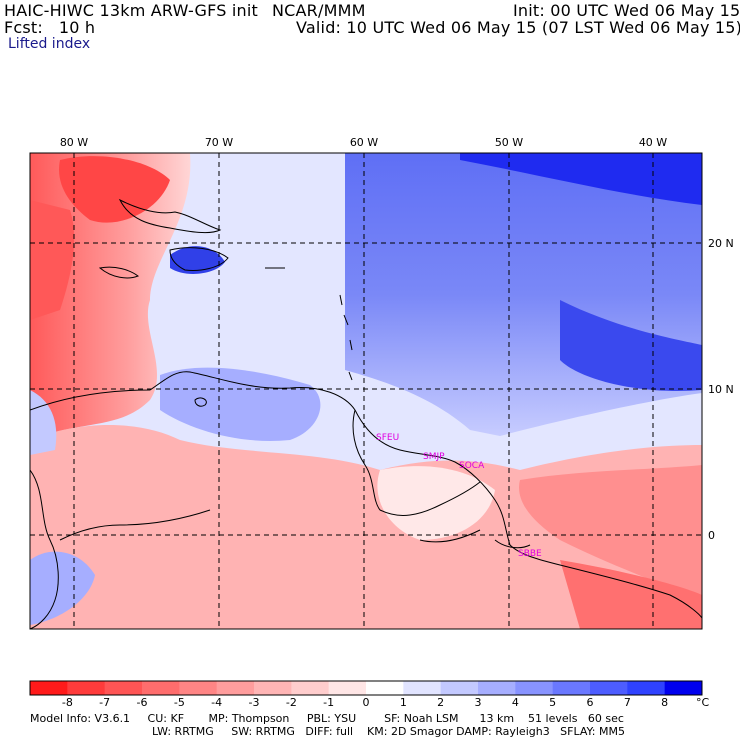 The image size is (740, 740). I want to click on colorbar-tick-label: 8, so click(664, 702).